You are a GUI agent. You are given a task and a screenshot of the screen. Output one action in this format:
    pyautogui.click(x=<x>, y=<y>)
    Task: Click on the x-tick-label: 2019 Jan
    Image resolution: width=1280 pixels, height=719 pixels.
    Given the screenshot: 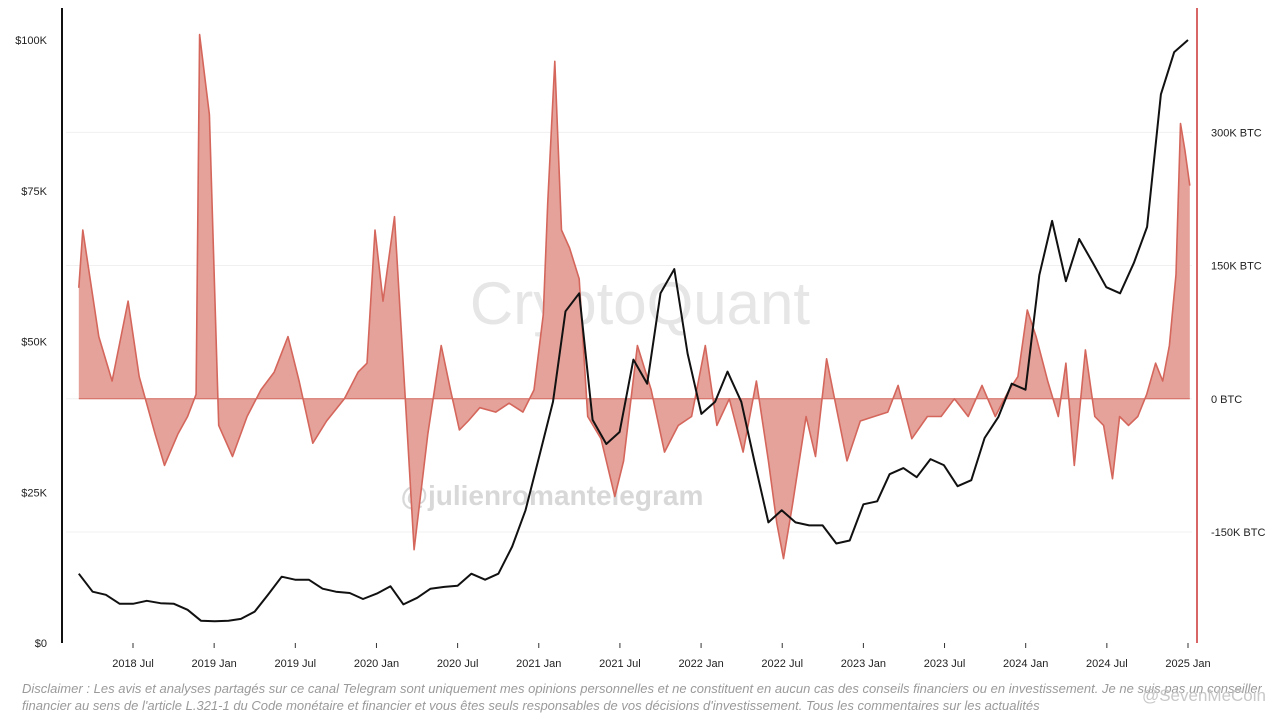 What is the action you would take?
    pyautogui.click(x=214, y=664)
    